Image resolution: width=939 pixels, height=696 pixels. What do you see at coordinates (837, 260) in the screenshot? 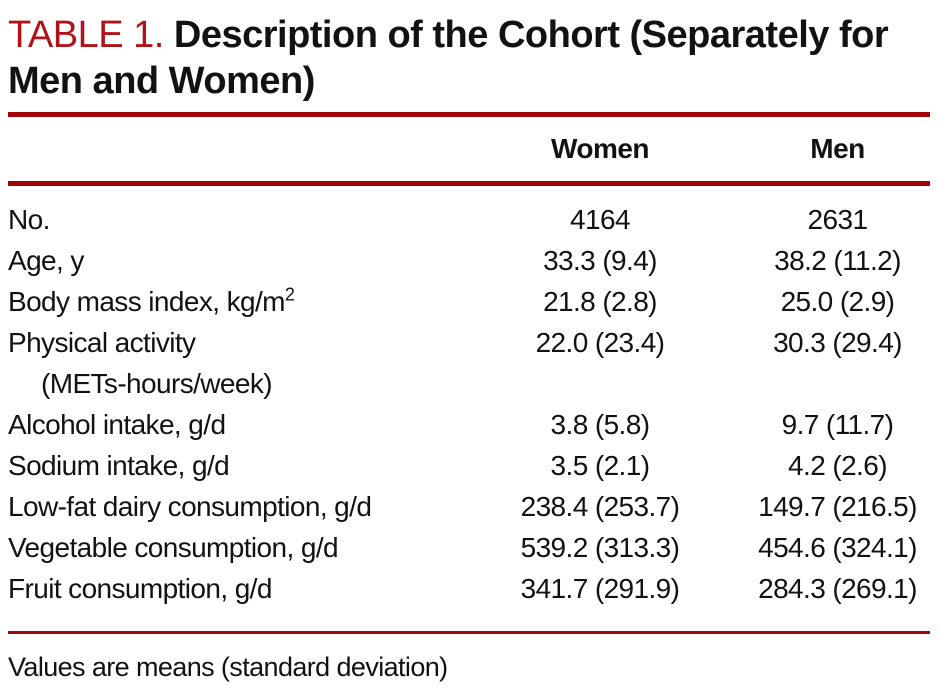
I see `value-men: 38.2 (11.2)` at bounding box center [837, 260].